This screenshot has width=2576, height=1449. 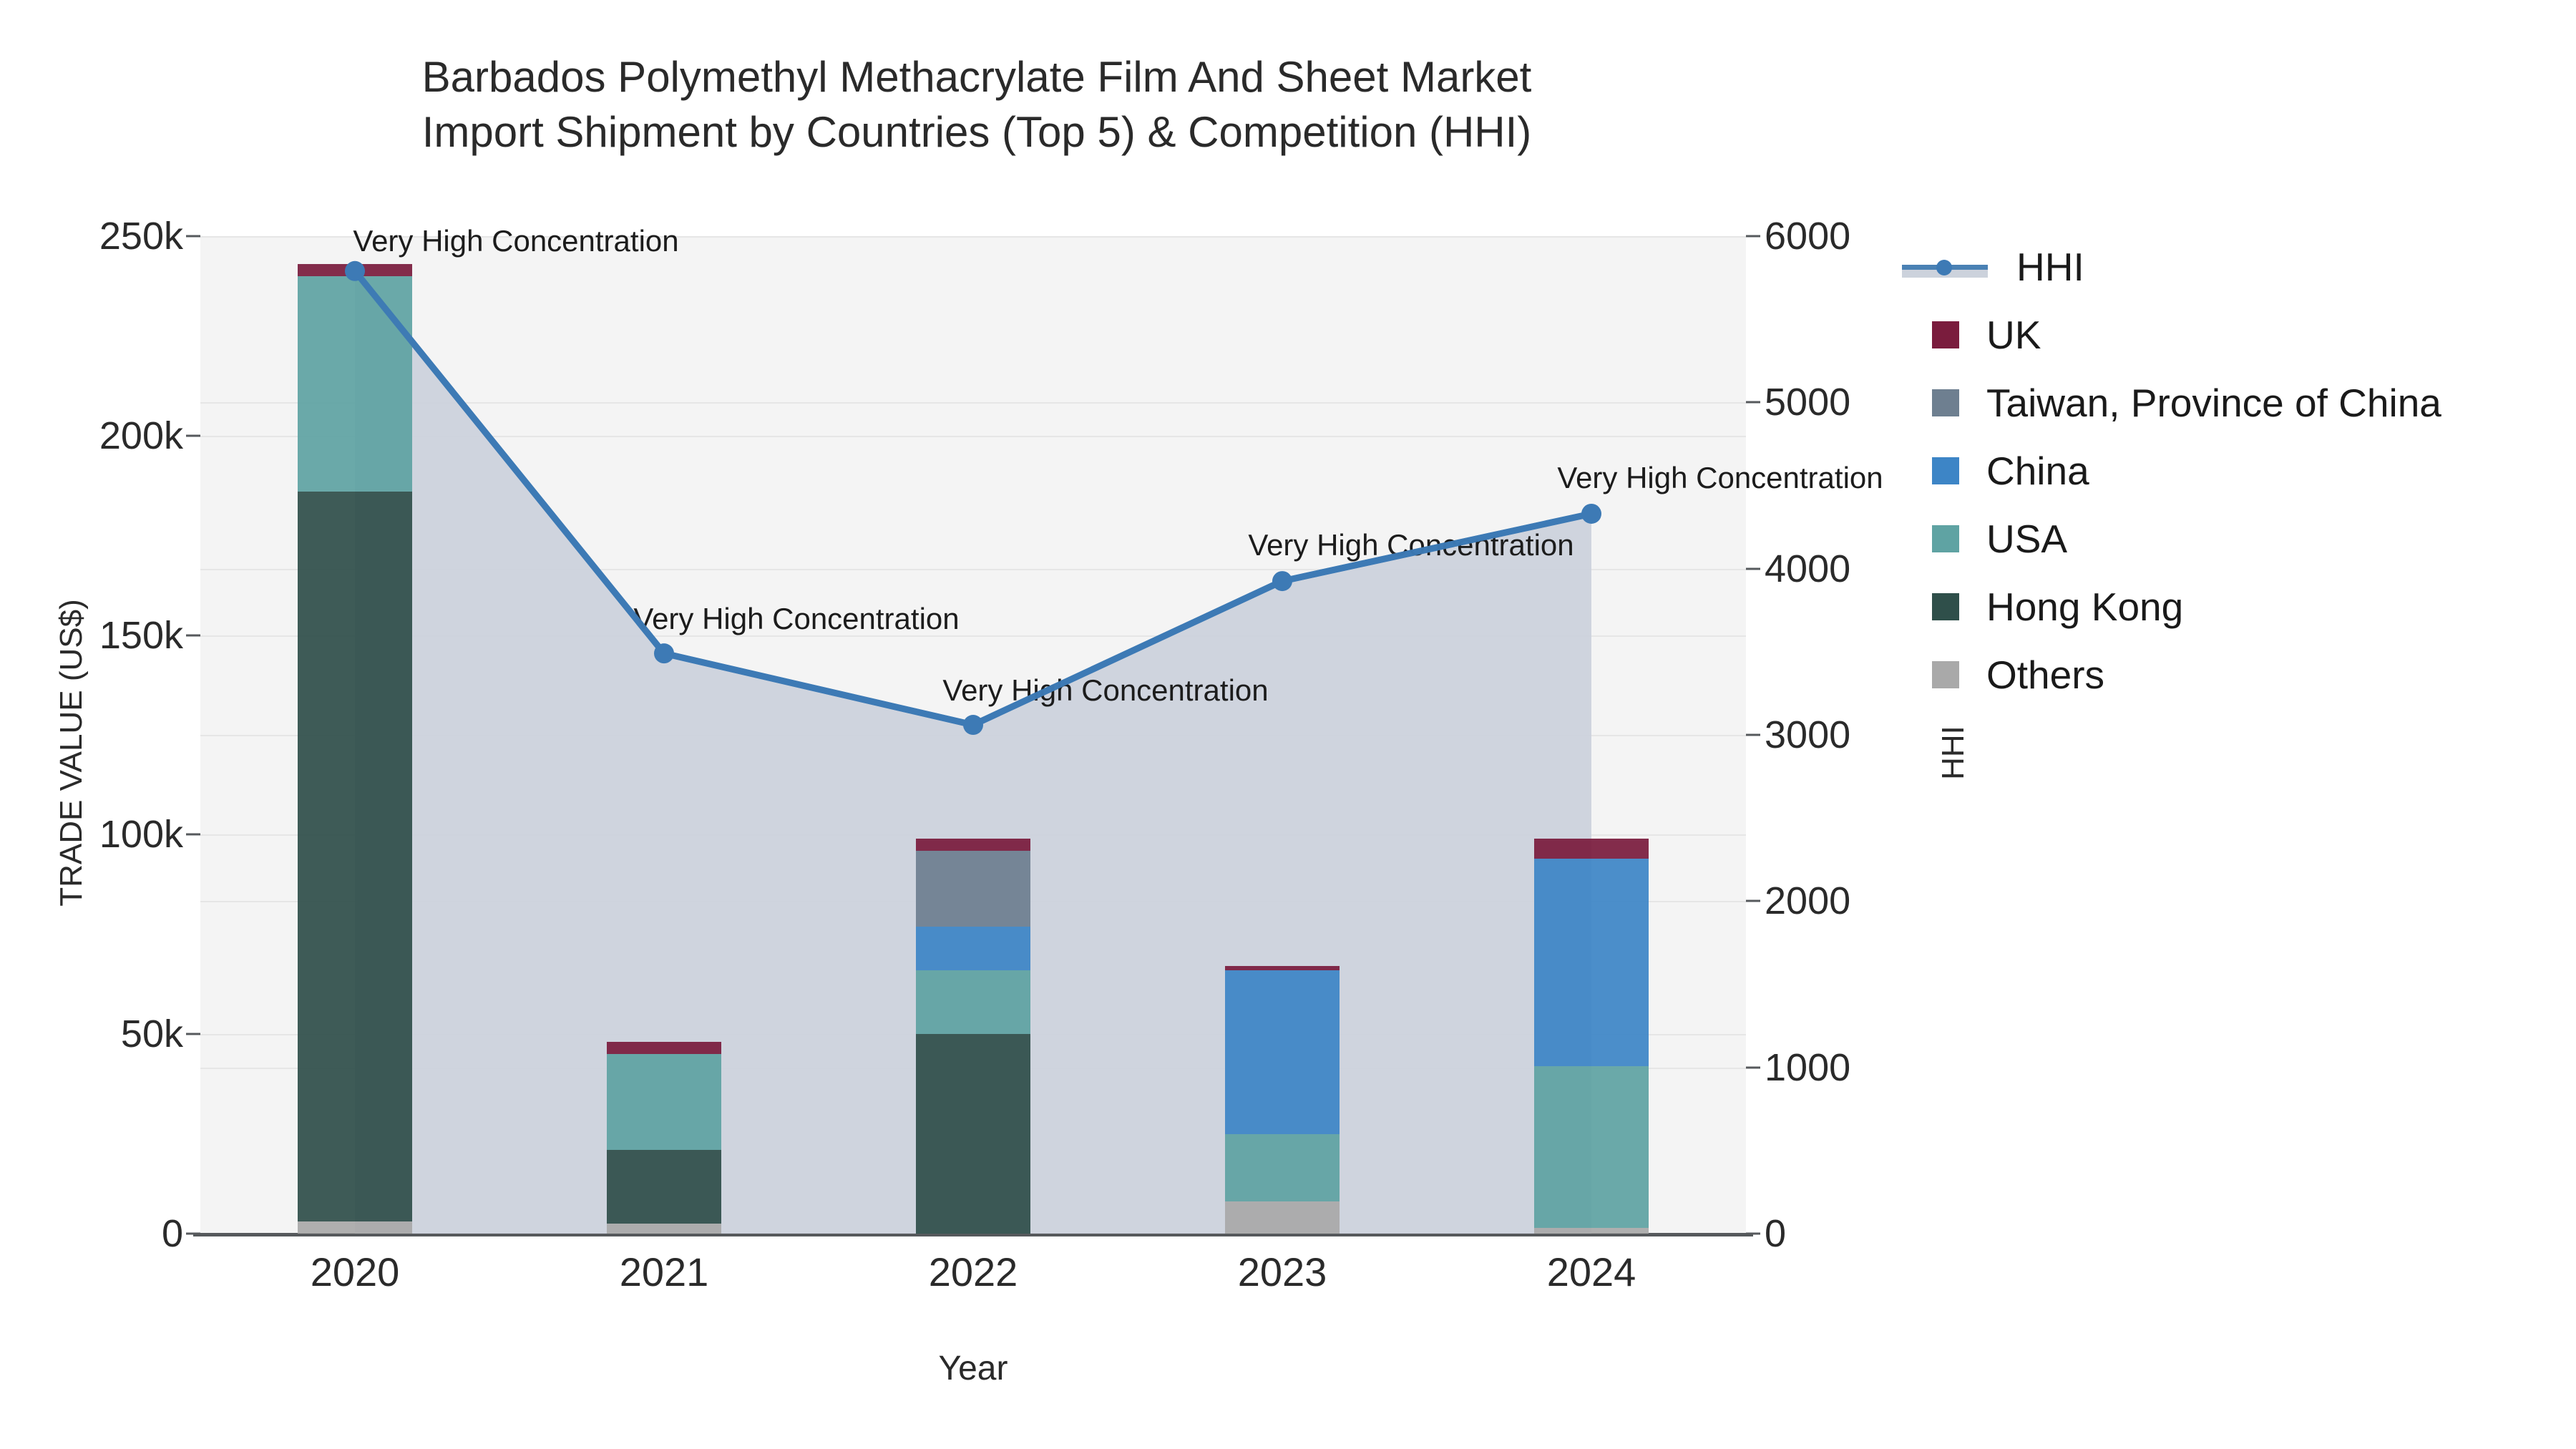 What do you see at coordinates (516, 240) in the screenshot?
I see `annotation-2020: Very High Concentration` at bounding box center [516, 240].